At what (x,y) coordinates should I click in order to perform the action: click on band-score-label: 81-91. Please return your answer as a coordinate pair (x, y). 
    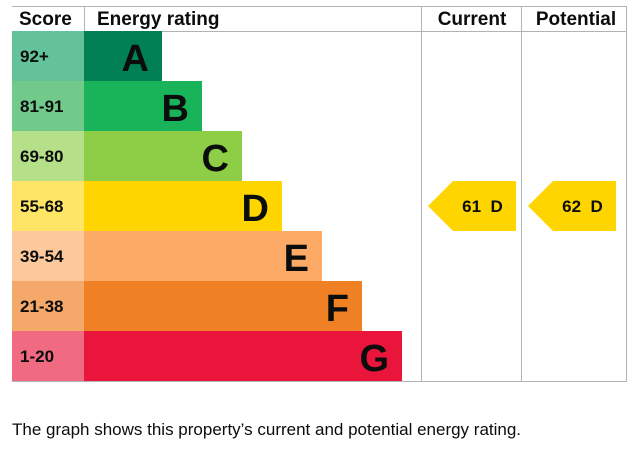
    Looking at the image, I should click on (41, 106).